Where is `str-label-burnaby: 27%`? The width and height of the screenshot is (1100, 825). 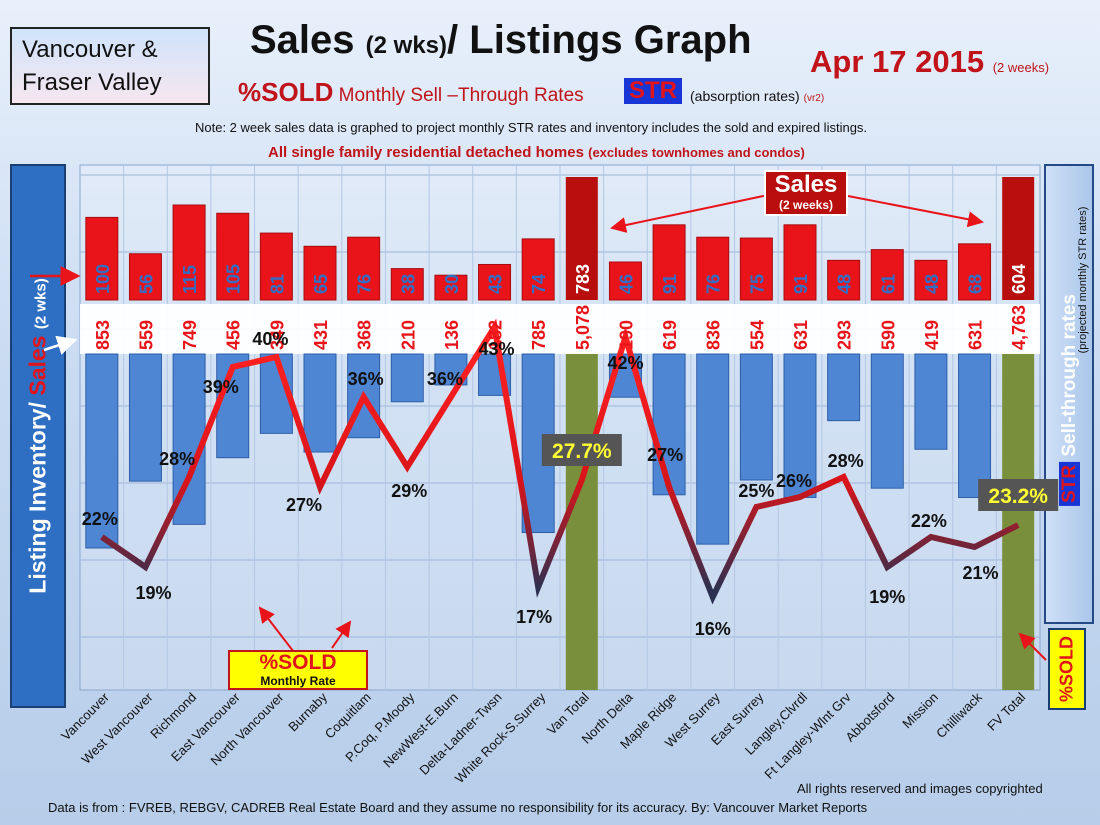
str-label-burnaby: 27% is located at coordinates (304, 505).